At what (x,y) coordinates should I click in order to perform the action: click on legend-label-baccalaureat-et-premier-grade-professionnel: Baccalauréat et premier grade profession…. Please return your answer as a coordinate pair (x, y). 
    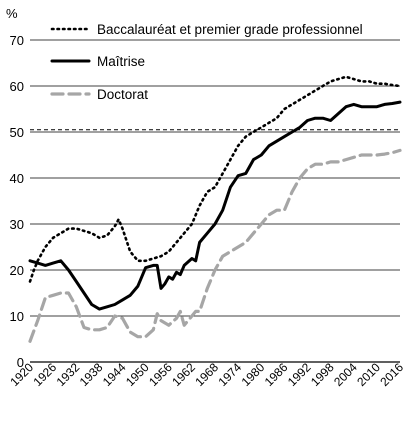
    Looking at the image, I should click on (230, 29).